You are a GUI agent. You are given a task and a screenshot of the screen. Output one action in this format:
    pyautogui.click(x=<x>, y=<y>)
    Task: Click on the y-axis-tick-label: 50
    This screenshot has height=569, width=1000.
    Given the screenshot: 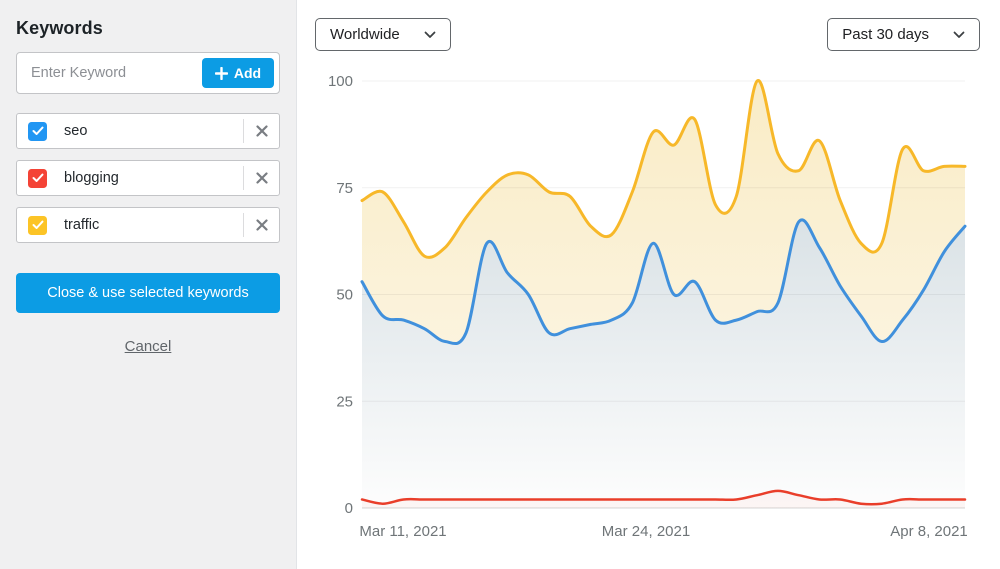 What is the action you would take?
    pyautogui.click(x=344, y=295)
    